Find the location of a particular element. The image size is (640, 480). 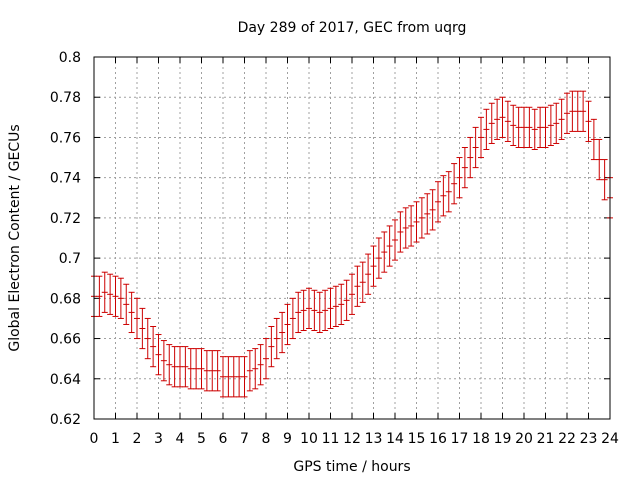

x-tick-labels: 0 1 2 3 4 5 6 7 8 9 10 11 12 13 14 15 16 17 18 19 20 21 22 23 24 is located at coordinates (354, 439).